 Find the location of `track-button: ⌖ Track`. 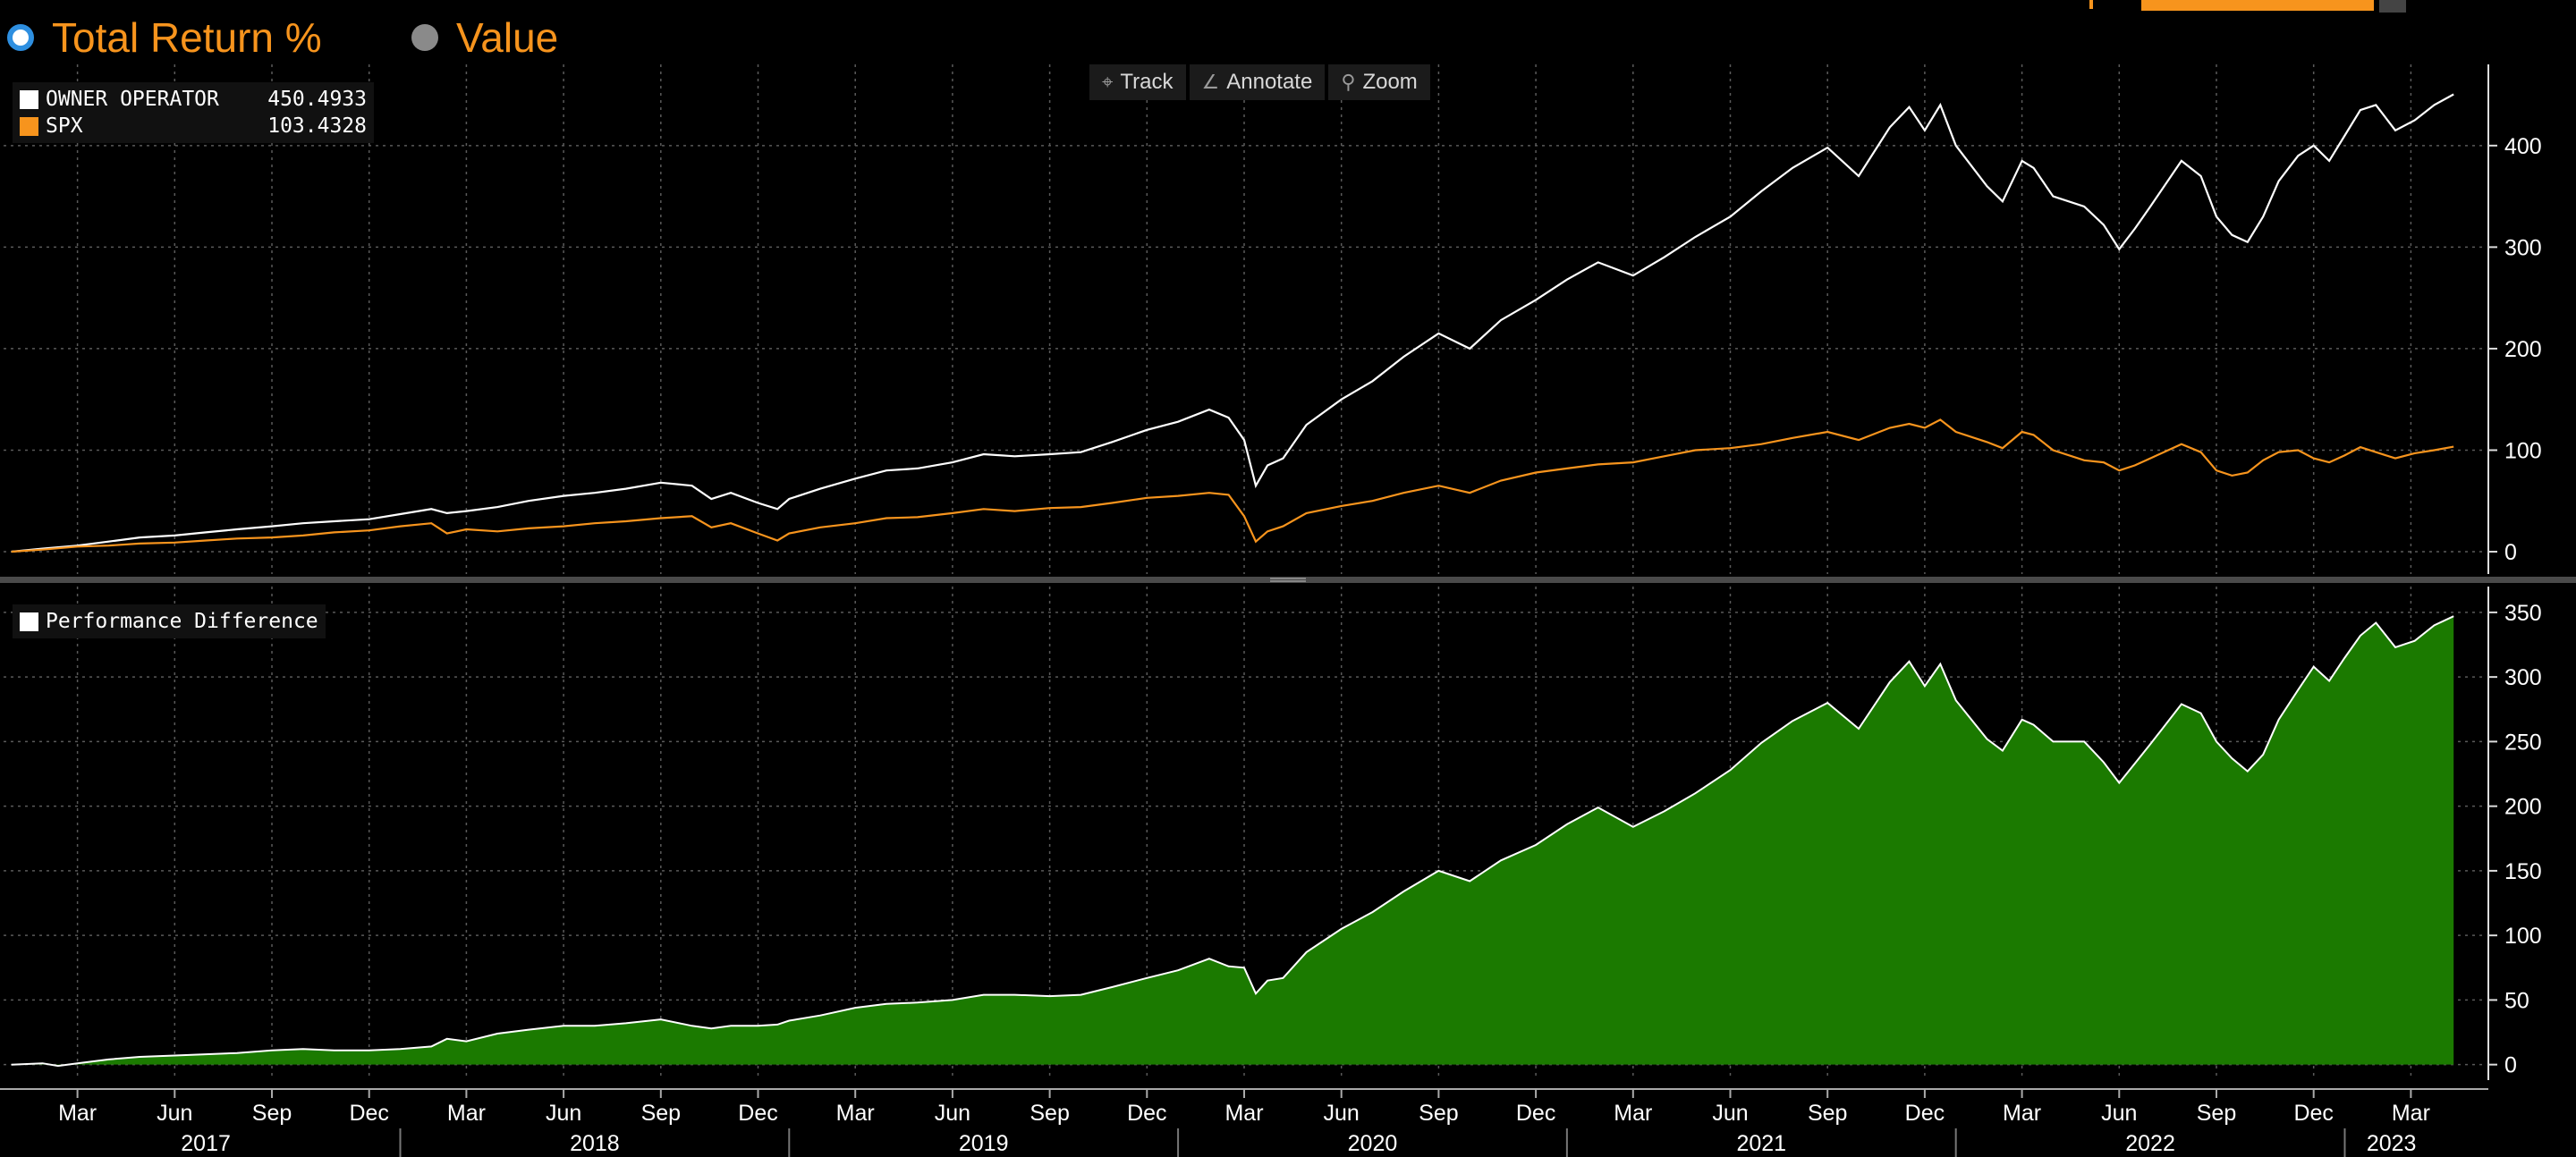

track-button: ⌖ Track is located at coordinates (1137, 82).